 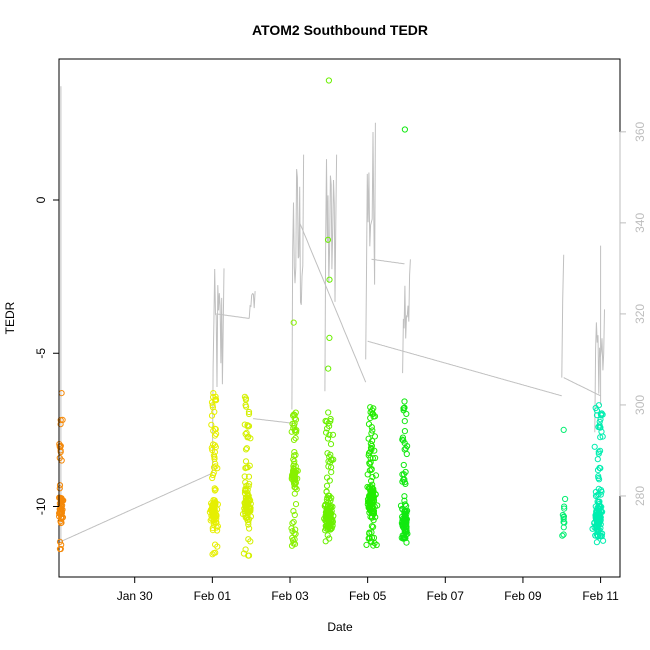 What do you see at coordinates (340, 627) in the screenshot?
I see `x-axis-label: Date` at bounding box center [340, 627].